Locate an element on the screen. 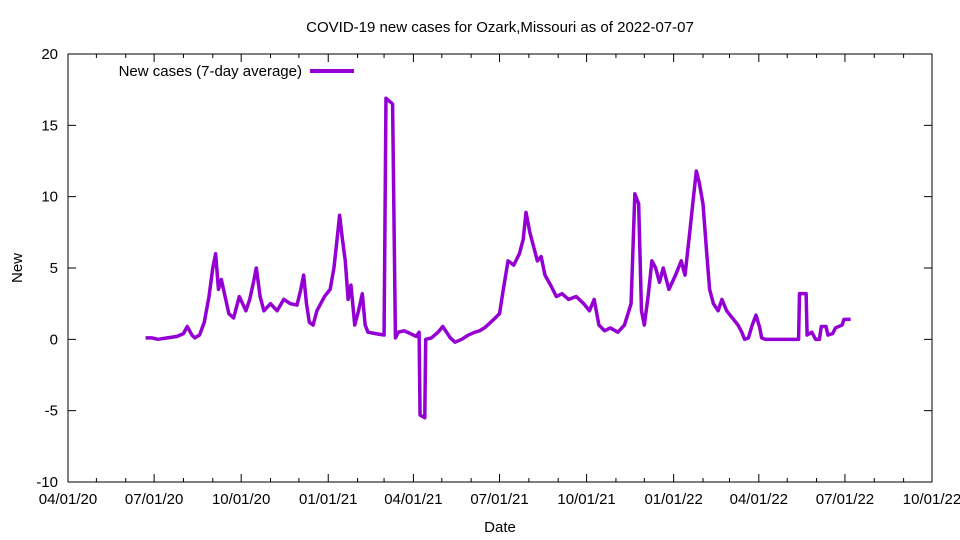  x-tick-label: 10/01/22 is located at coordinates (931, 499).